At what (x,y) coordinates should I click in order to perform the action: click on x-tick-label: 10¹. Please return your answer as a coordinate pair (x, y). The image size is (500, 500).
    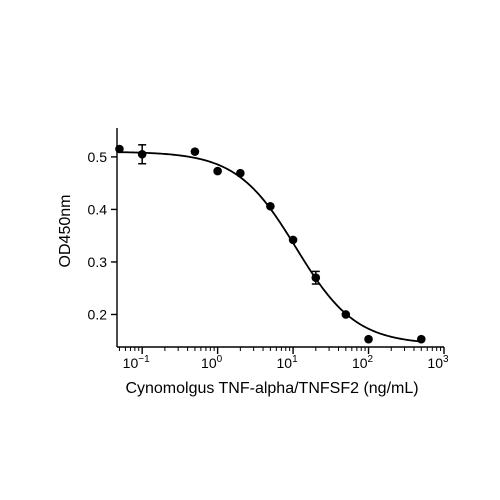
    Looking at the image, I should click on (288, 362).